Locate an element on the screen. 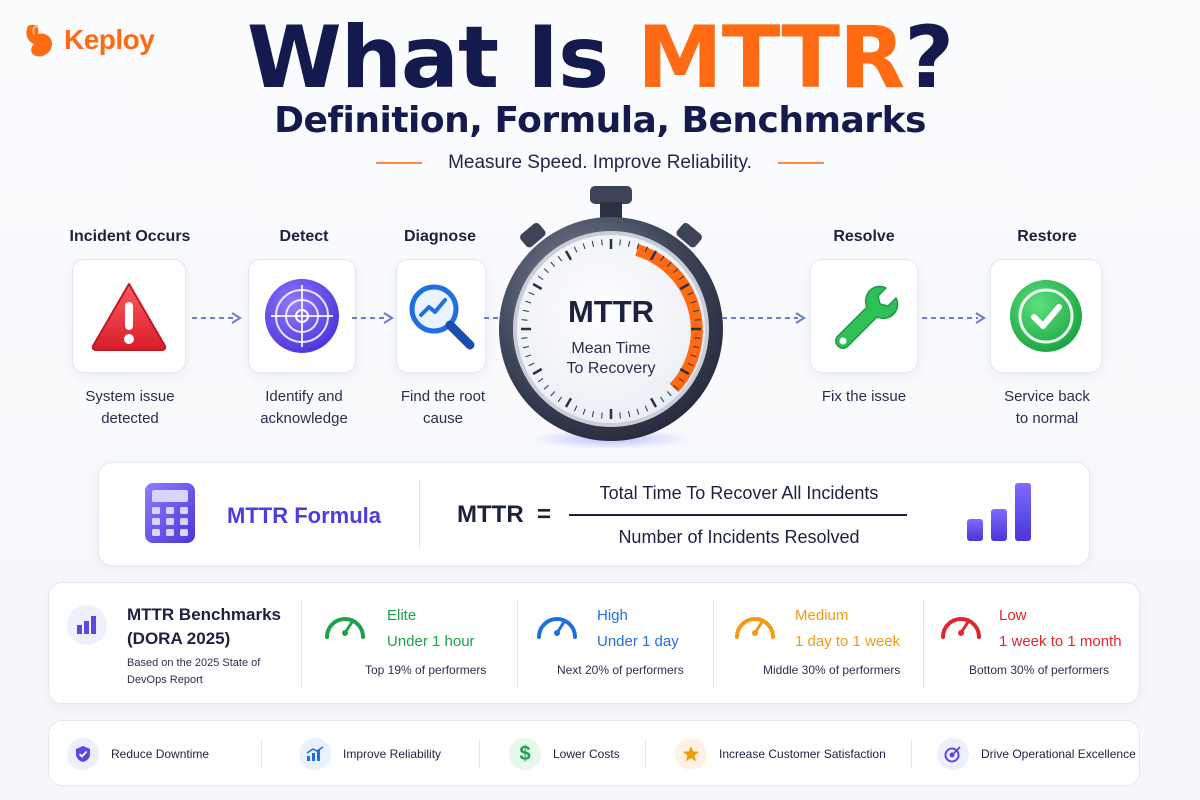  star-icon is located at coordinates (691, 754).